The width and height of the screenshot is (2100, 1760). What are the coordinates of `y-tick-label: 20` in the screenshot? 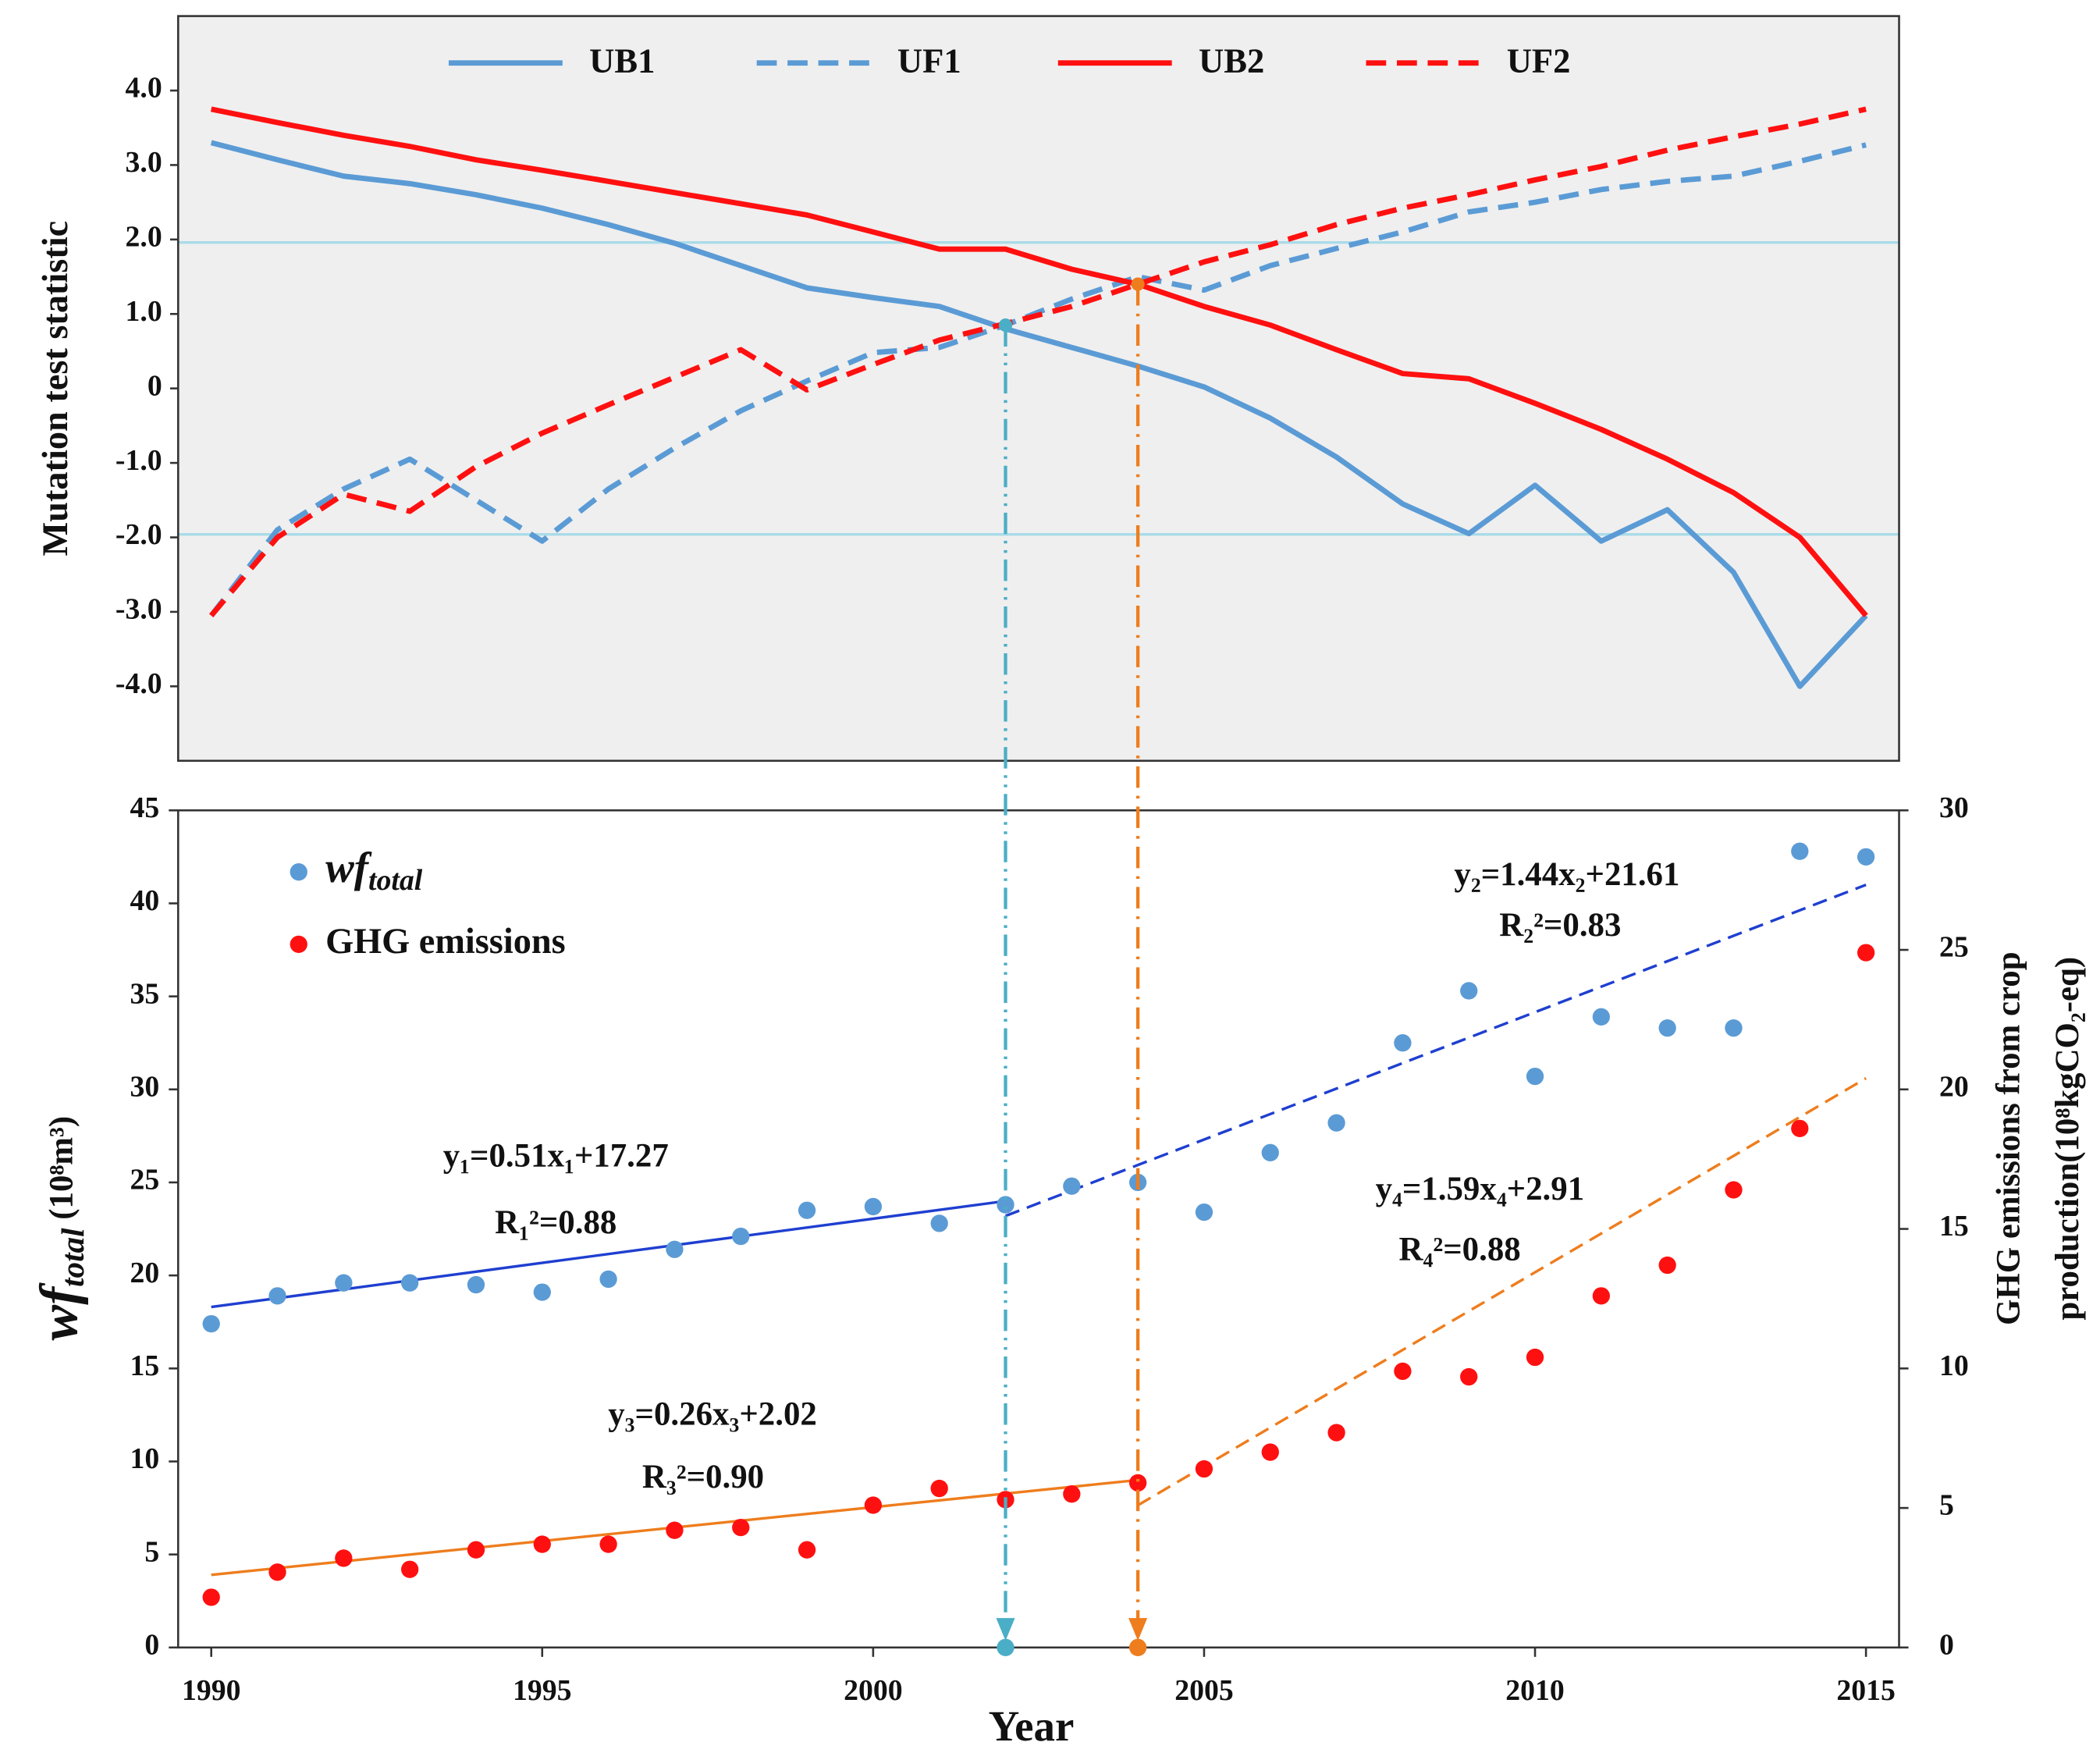 It's located at (145, 1273).